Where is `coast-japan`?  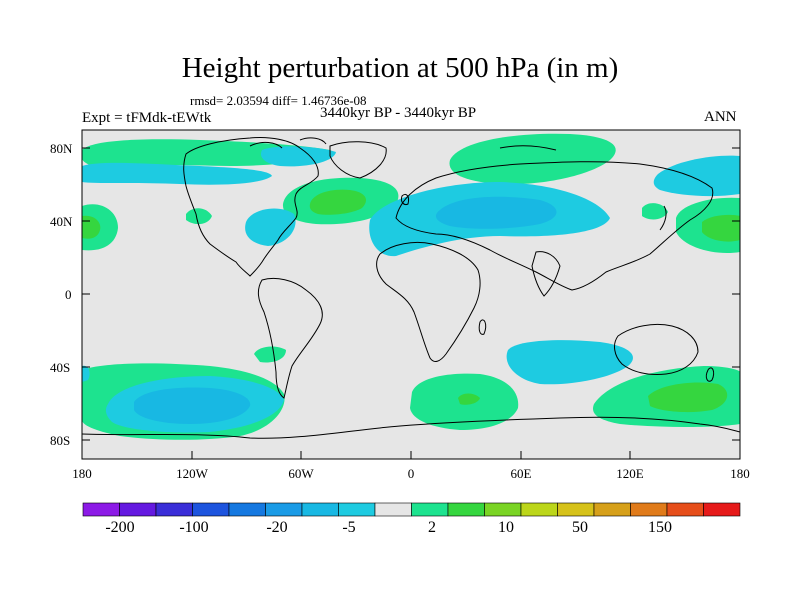 coast-japan is located at coordinates (663, 218).